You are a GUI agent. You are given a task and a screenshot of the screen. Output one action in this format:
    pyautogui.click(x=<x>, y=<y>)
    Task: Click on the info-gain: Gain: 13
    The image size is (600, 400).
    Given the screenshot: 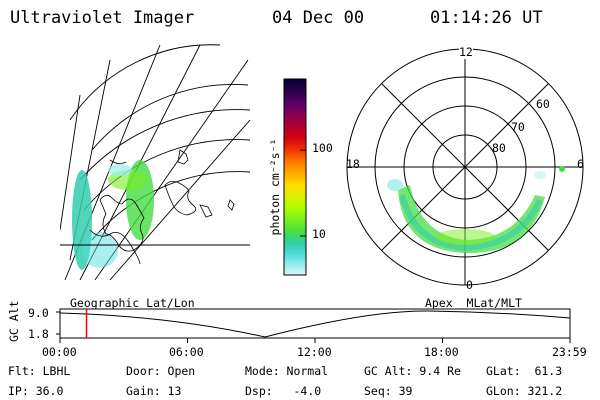 What is the action you would take?
    pyautogui.click(x=154, y=391)
    